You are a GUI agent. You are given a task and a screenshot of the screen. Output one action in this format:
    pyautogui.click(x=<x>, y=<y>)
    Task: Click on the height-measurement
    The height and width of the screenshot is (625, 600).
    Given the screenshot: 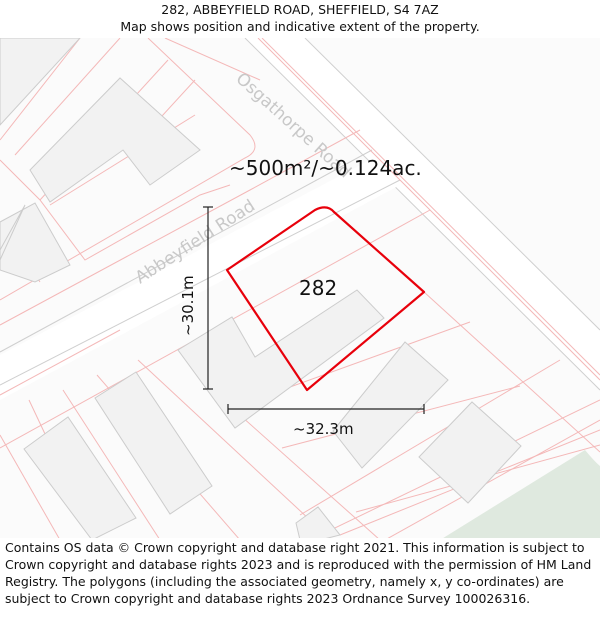 What is the action you would take?
    pyautogui.click(x=208, y=298)
    